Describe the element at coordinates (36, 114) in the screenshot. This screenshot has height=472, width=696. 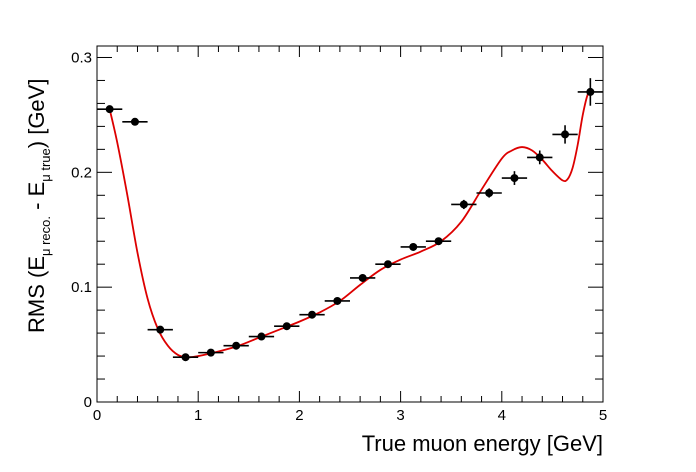
I see `y-axis-title-suffix: ) [GeV]` at that location.